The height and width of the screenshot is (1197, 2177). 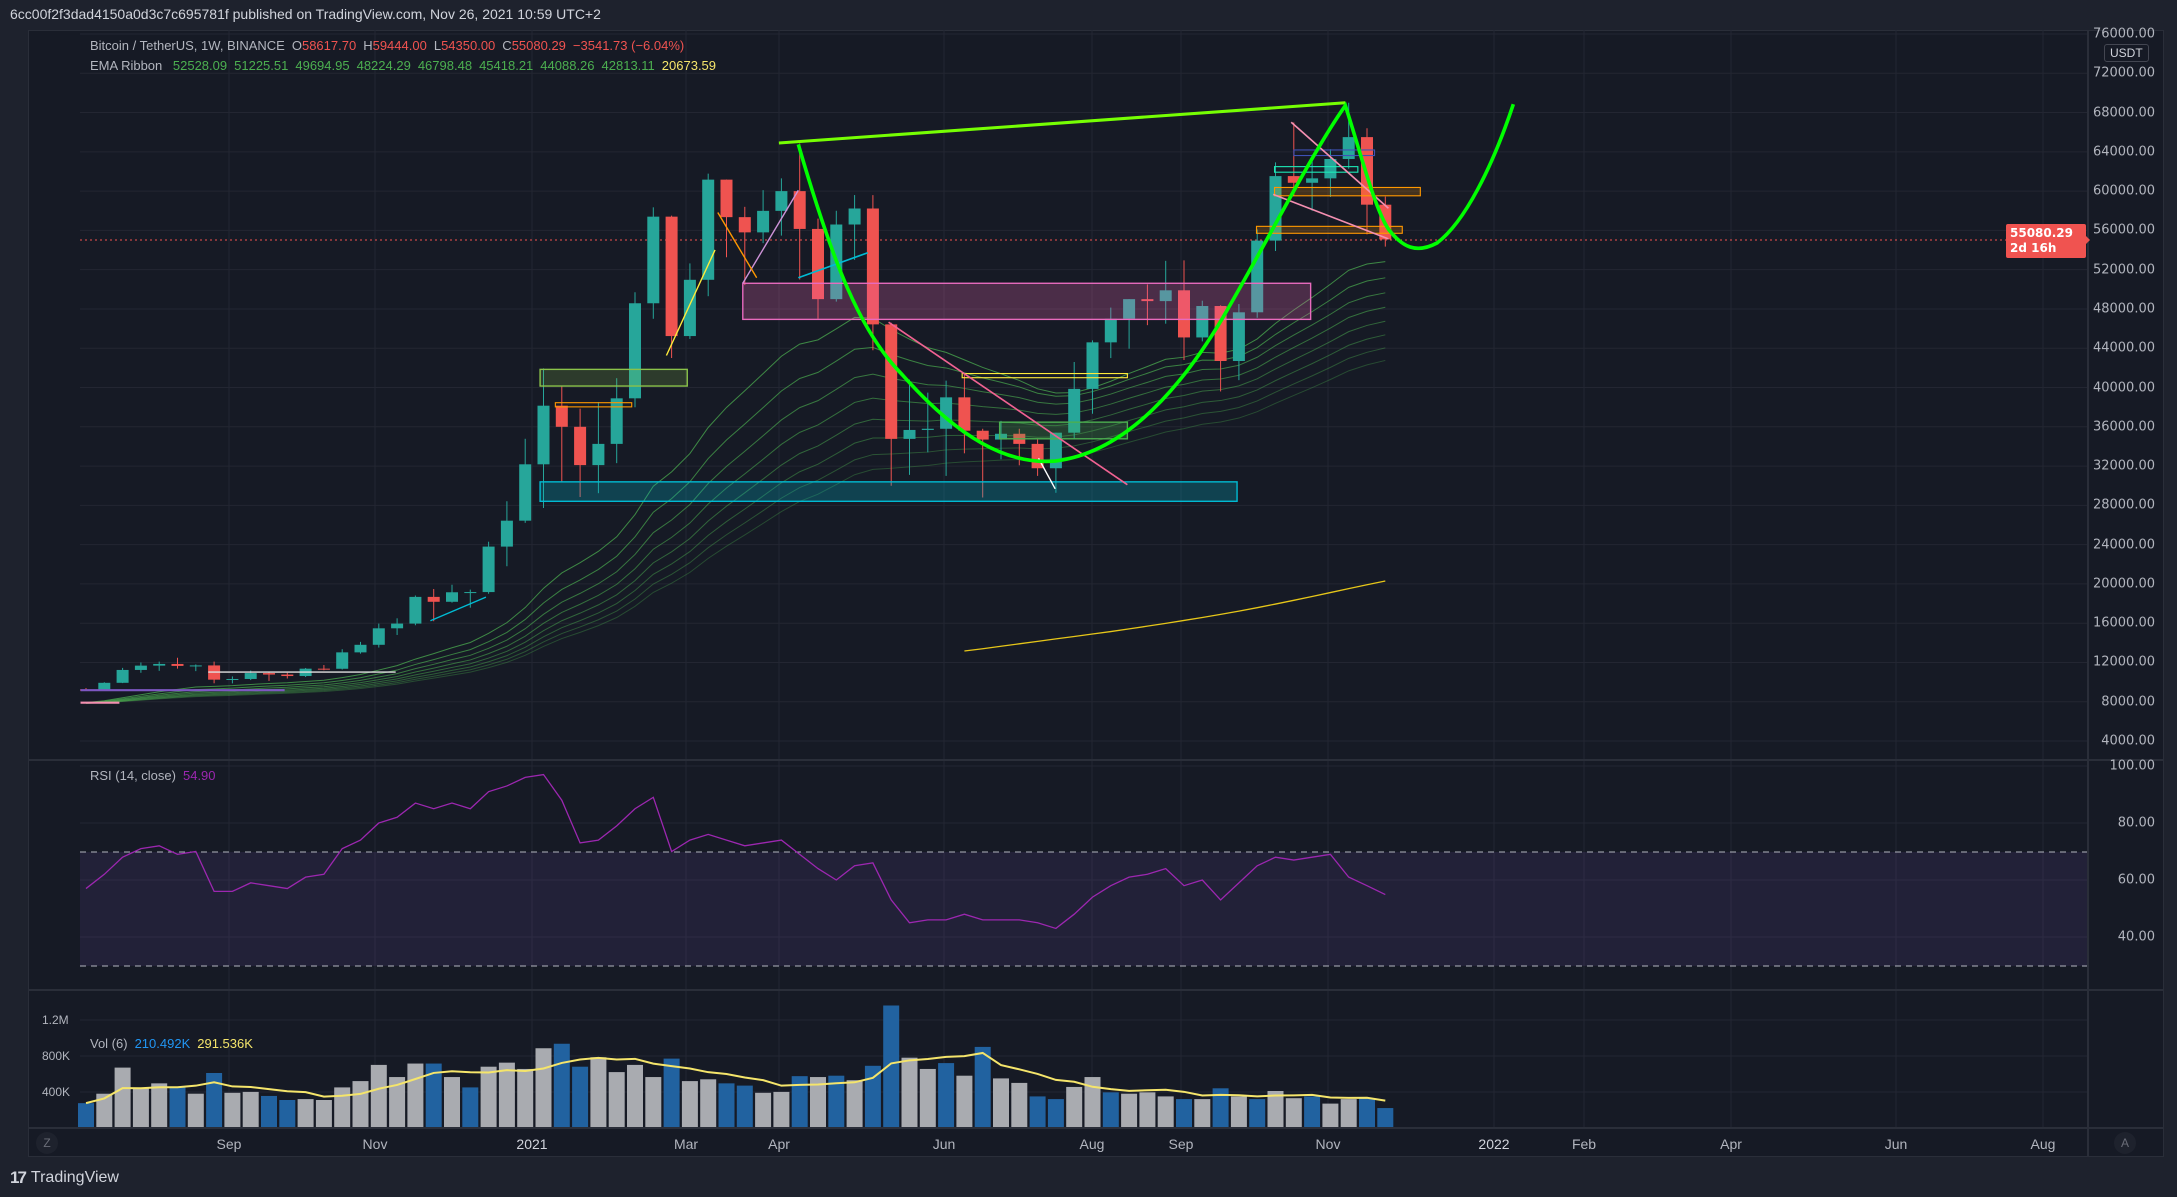 I want to click on resistance-zone-box, so click(x=1027, y=301).